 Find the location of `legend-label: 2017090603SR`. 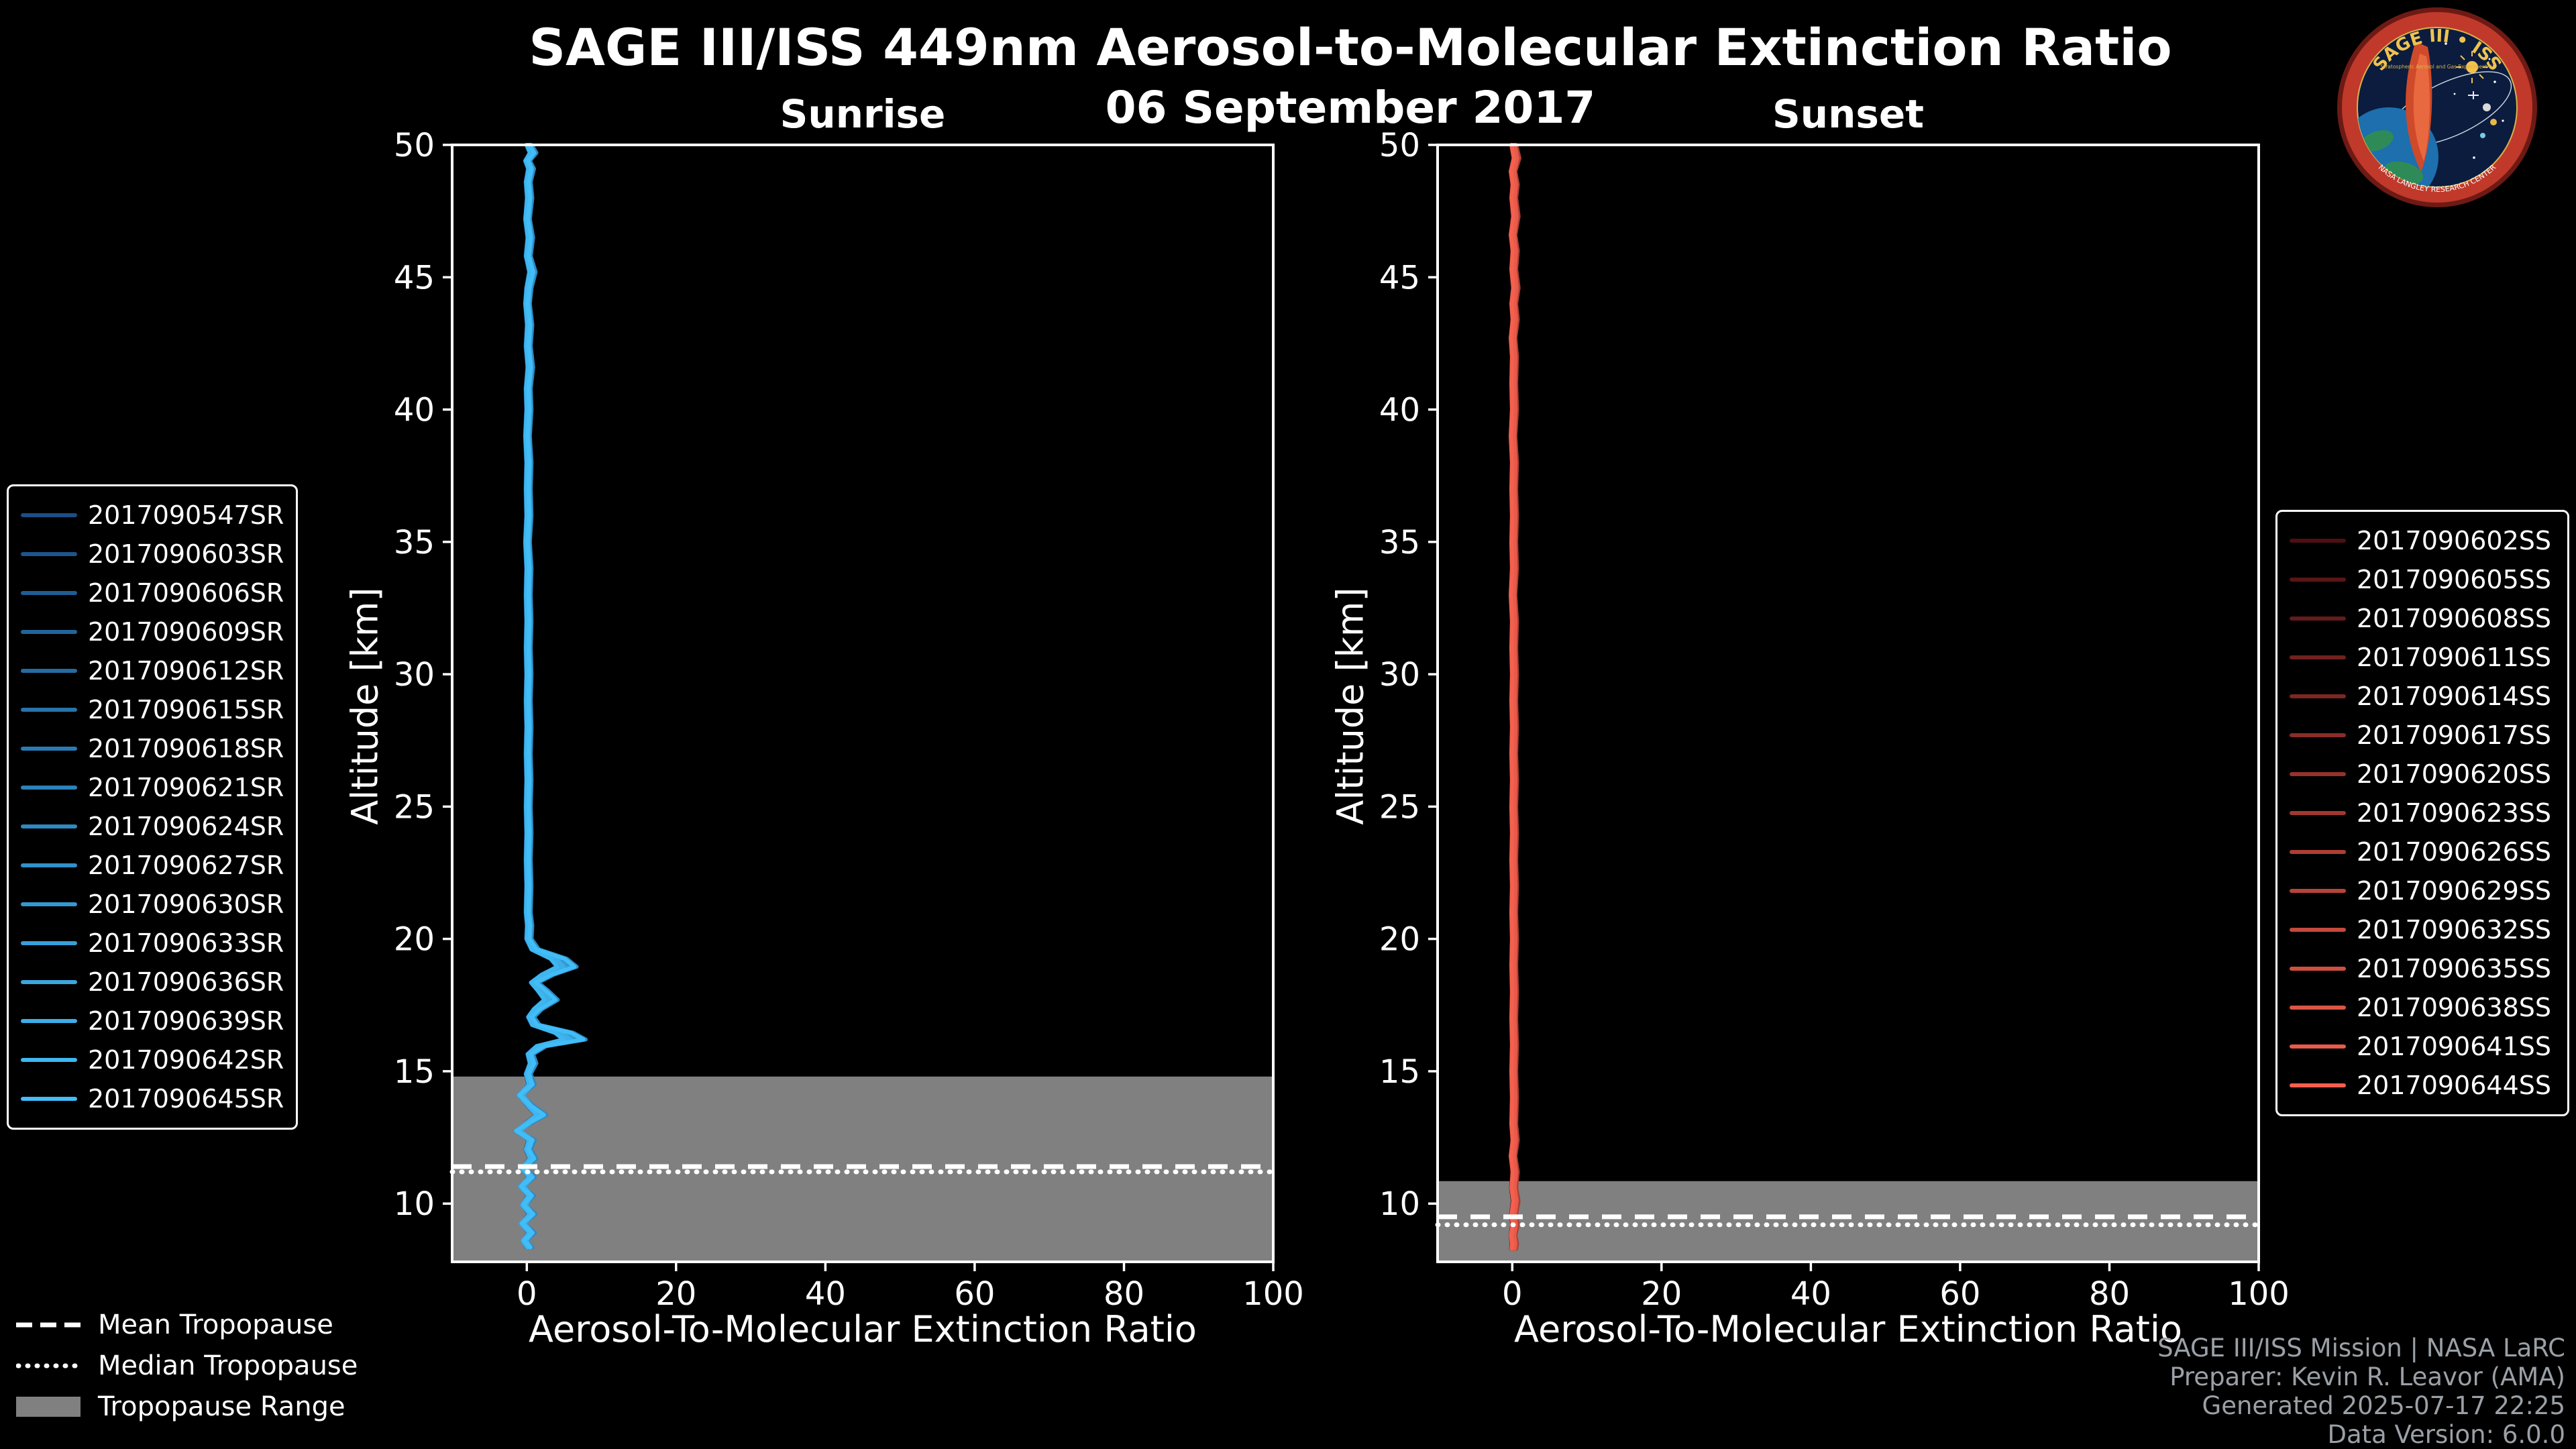

legend-label: 2017090603SR is located at coordinates (186, 554).